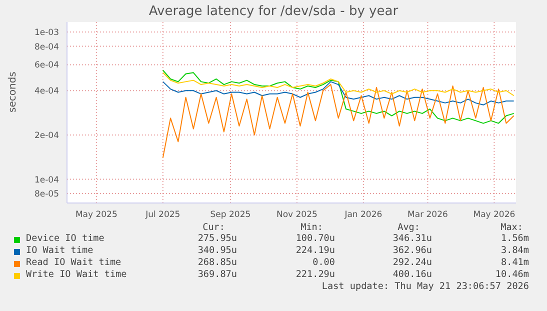 The image size is (547, 311). Describe the element at coordinates (217, 238) in the screenshot. I see `text: 275.95u` at that location.